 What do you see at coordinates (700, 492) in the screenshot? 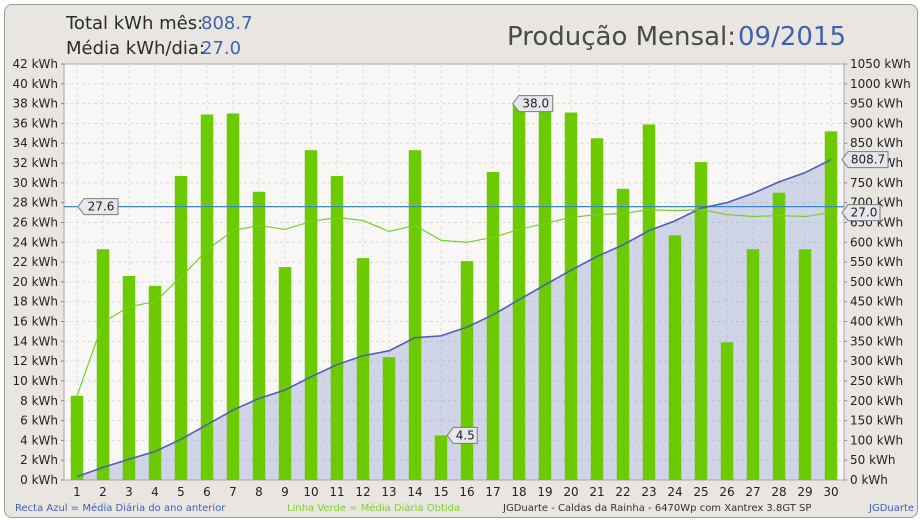
I see `x-tick-label: 25` at bounding box center [700, 492].